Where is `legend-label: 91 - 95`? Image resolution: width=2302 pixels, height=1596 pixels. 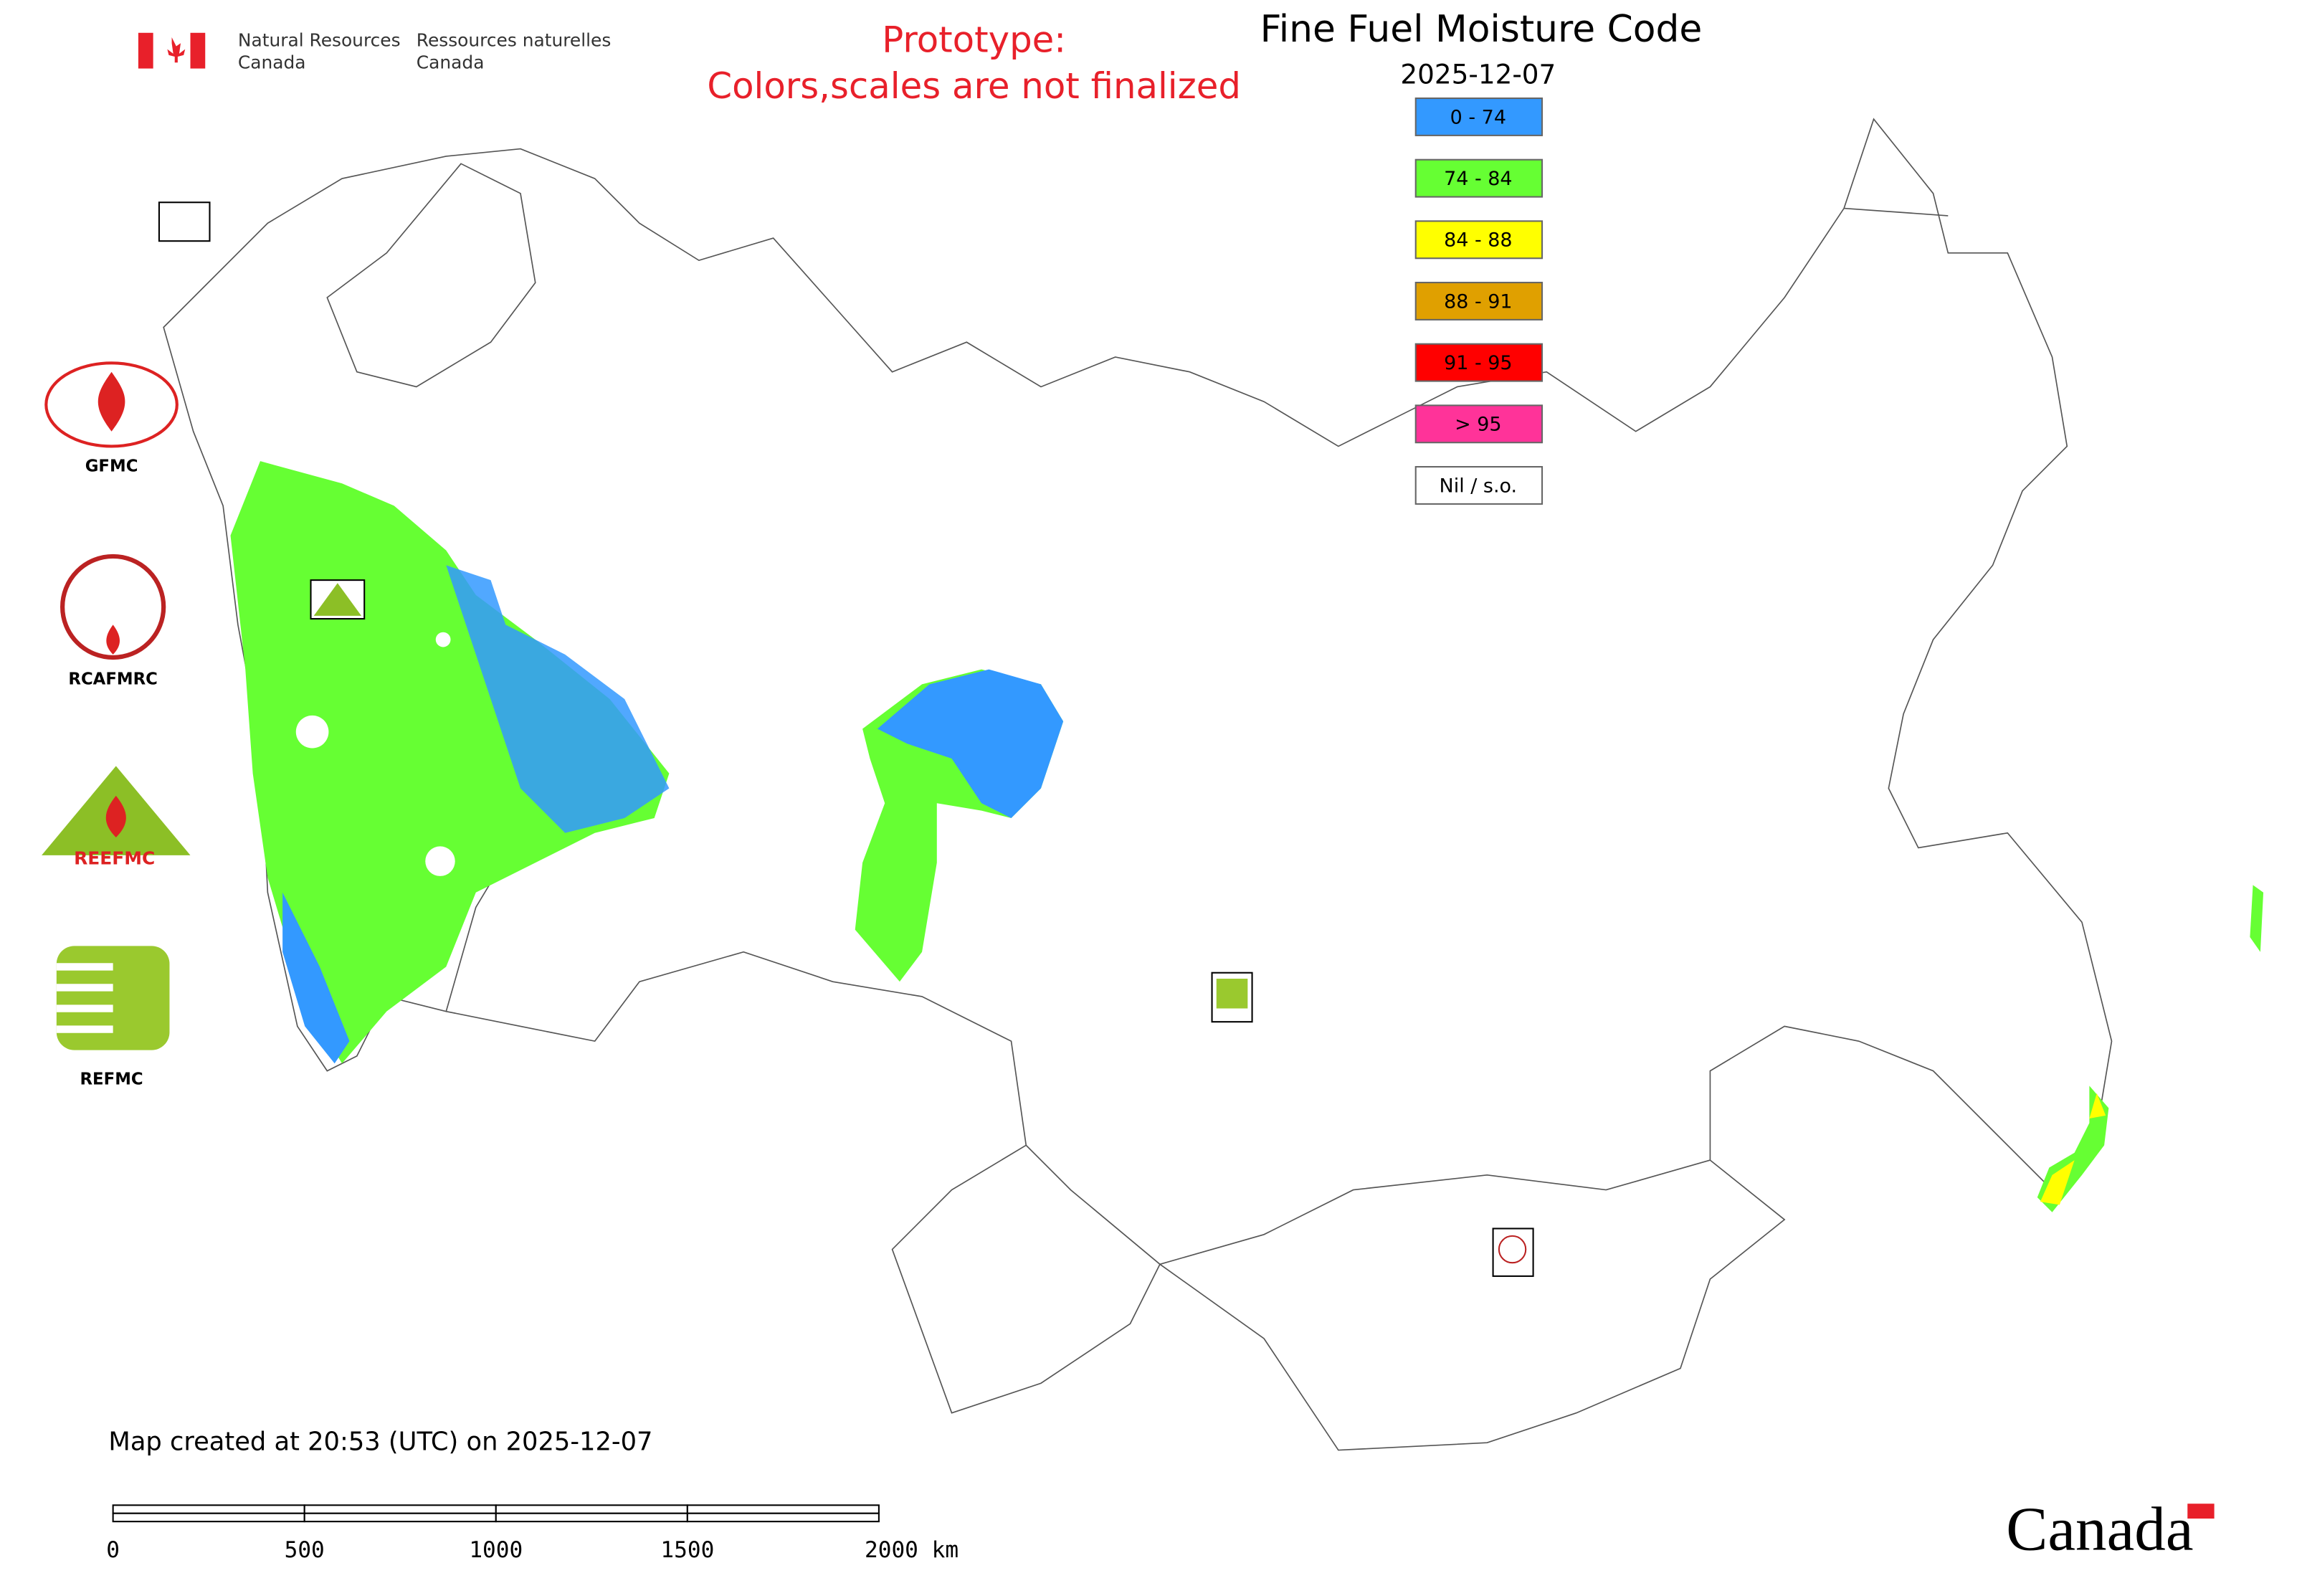
legend-label: 91 - 95 is located at coordinates (1478, 363).